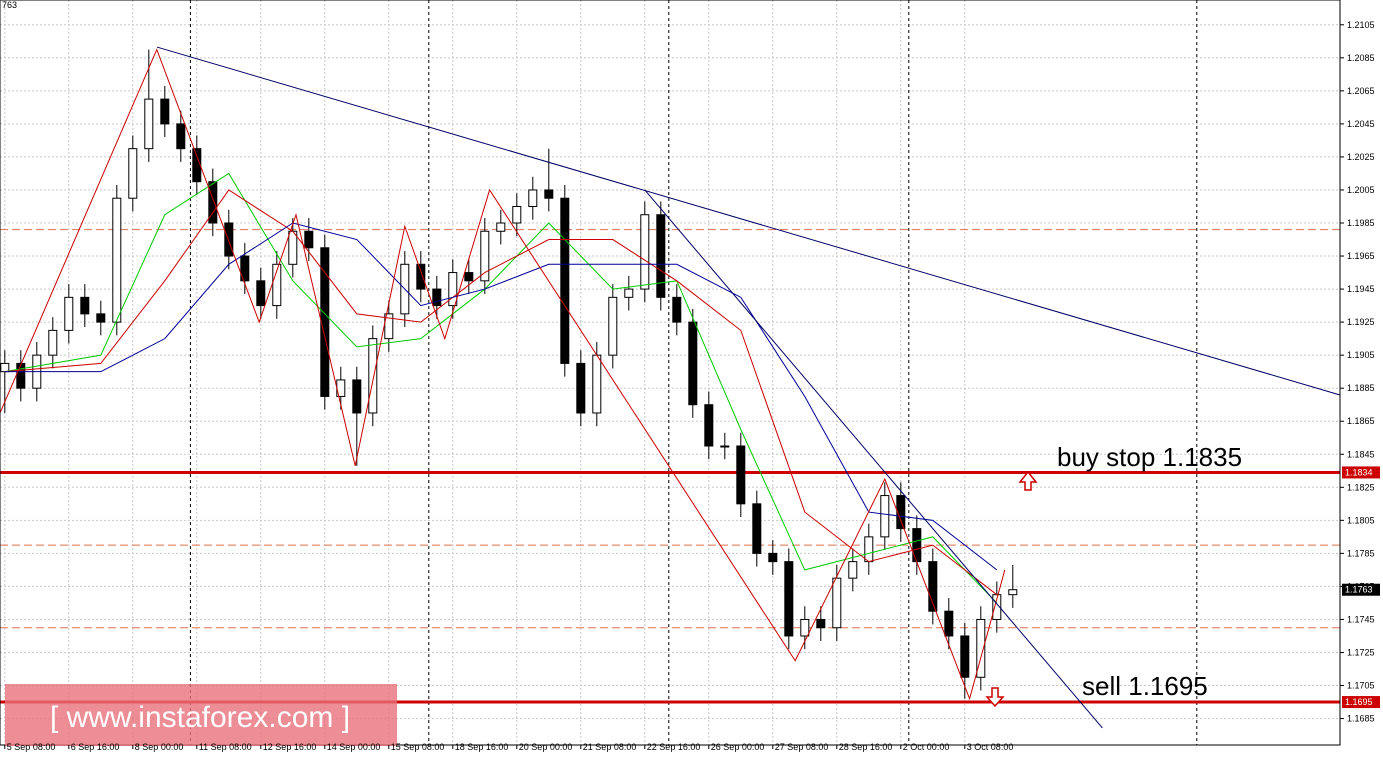  Describe the element at coordinates (1361, 223) in the screenshot. I see `y-tick-label: 1.1985` at that location.